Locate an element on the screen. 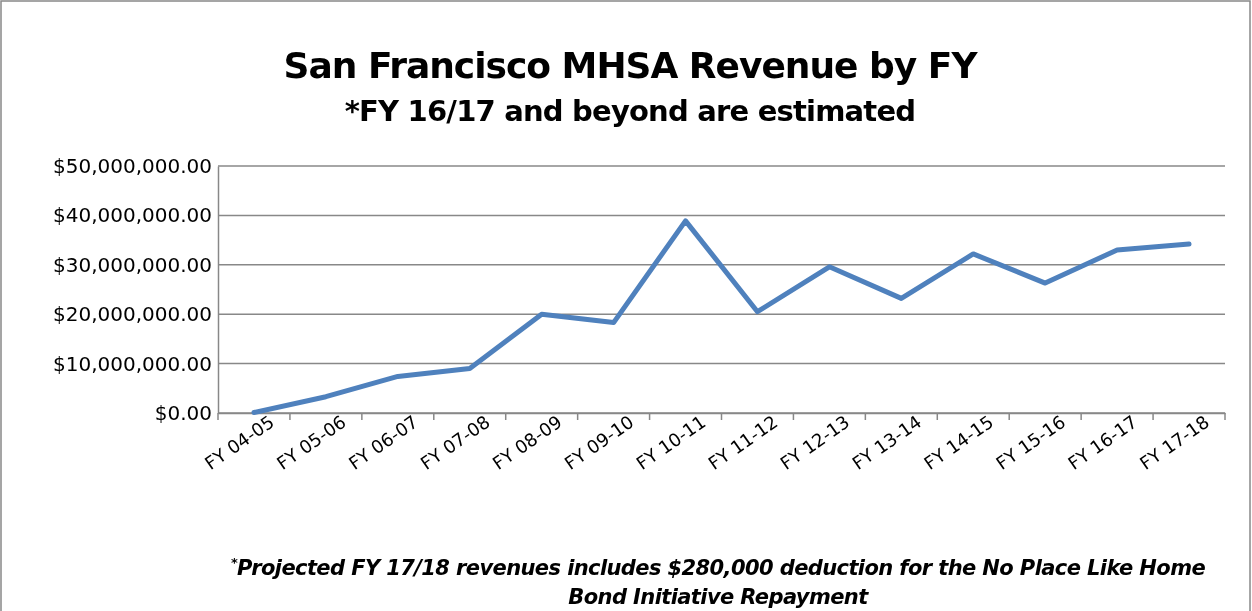 The height and width of the screenshot is (611, 1252). text: $^{*}$Projected FY 17/18 revenues includes $280,000 deduction for the No Place Like Home Bond Initiative Repayment is located at coordinates (718, 582).